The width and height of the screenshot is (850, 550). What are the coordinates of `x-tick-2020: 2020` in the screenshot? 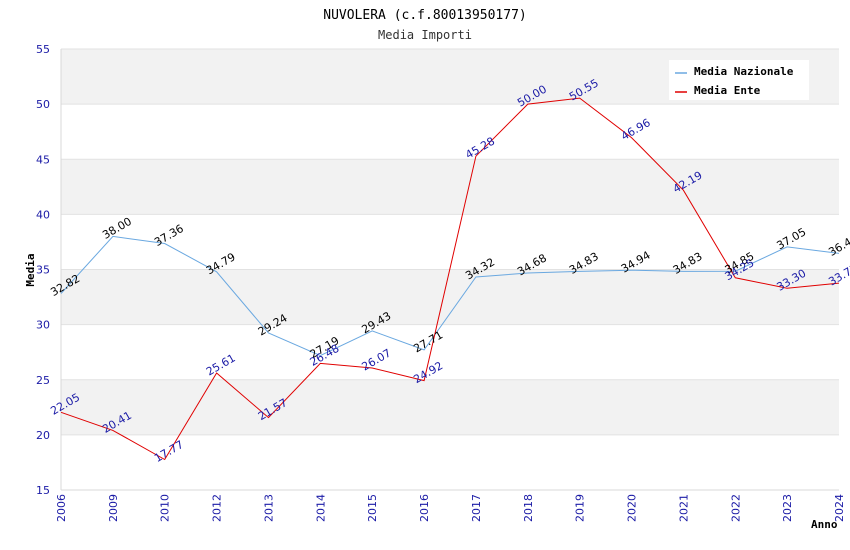 It's located at (632, 508).